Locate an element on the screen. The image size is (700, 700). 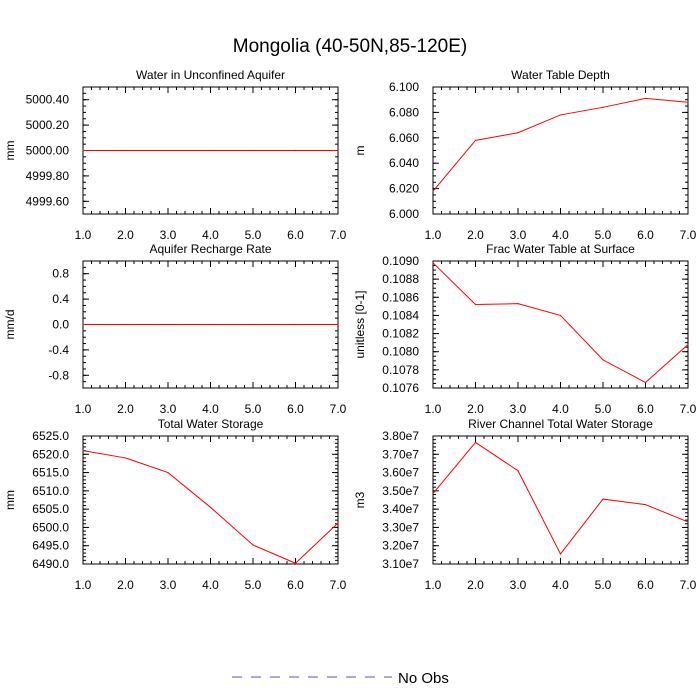
y-tick-label: 5000.20 is located at coordinates (48, 125).